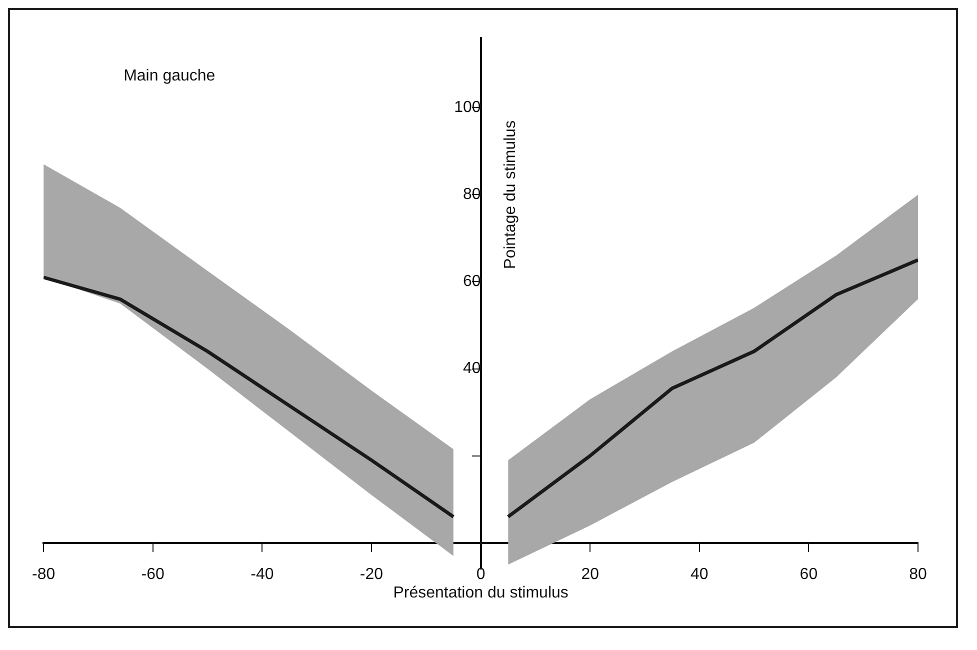 The height and width of the screenshot is (650, 977). Describe the element at coordinates (471, 195) in the screenshot. I see `y-tick-label: 80` at that location.